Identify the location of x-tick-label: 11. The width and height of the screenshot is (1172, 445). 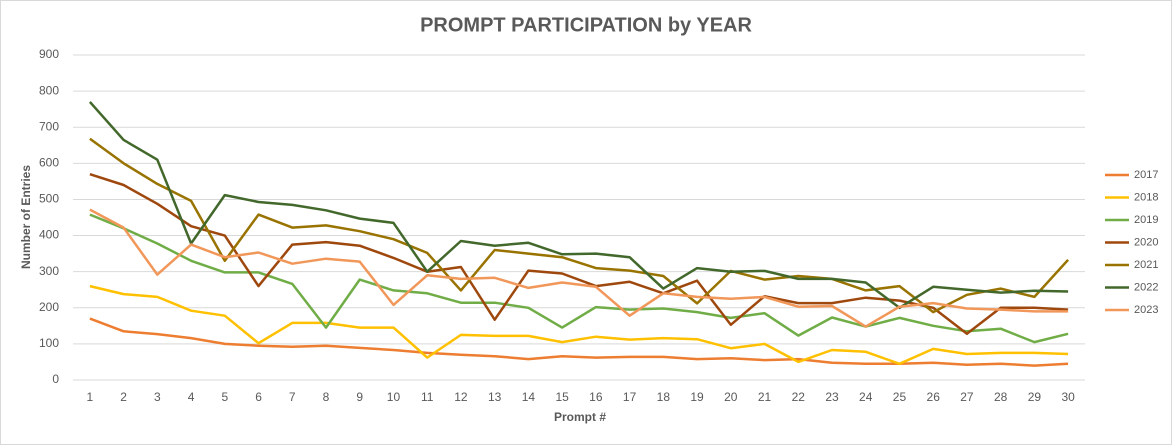
(427, 397).